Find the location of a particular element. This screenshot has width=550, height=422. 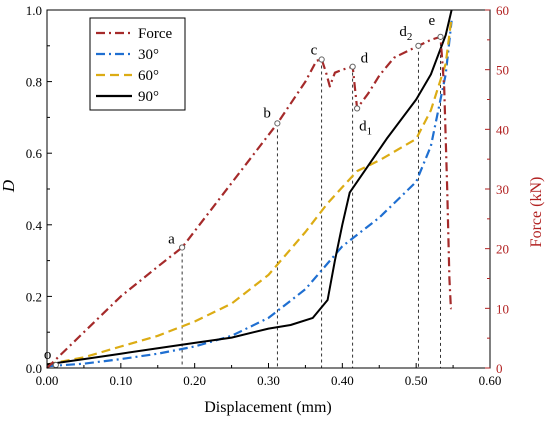

legend: Force 30° 60° 90° is located at coordinates (137, 64).